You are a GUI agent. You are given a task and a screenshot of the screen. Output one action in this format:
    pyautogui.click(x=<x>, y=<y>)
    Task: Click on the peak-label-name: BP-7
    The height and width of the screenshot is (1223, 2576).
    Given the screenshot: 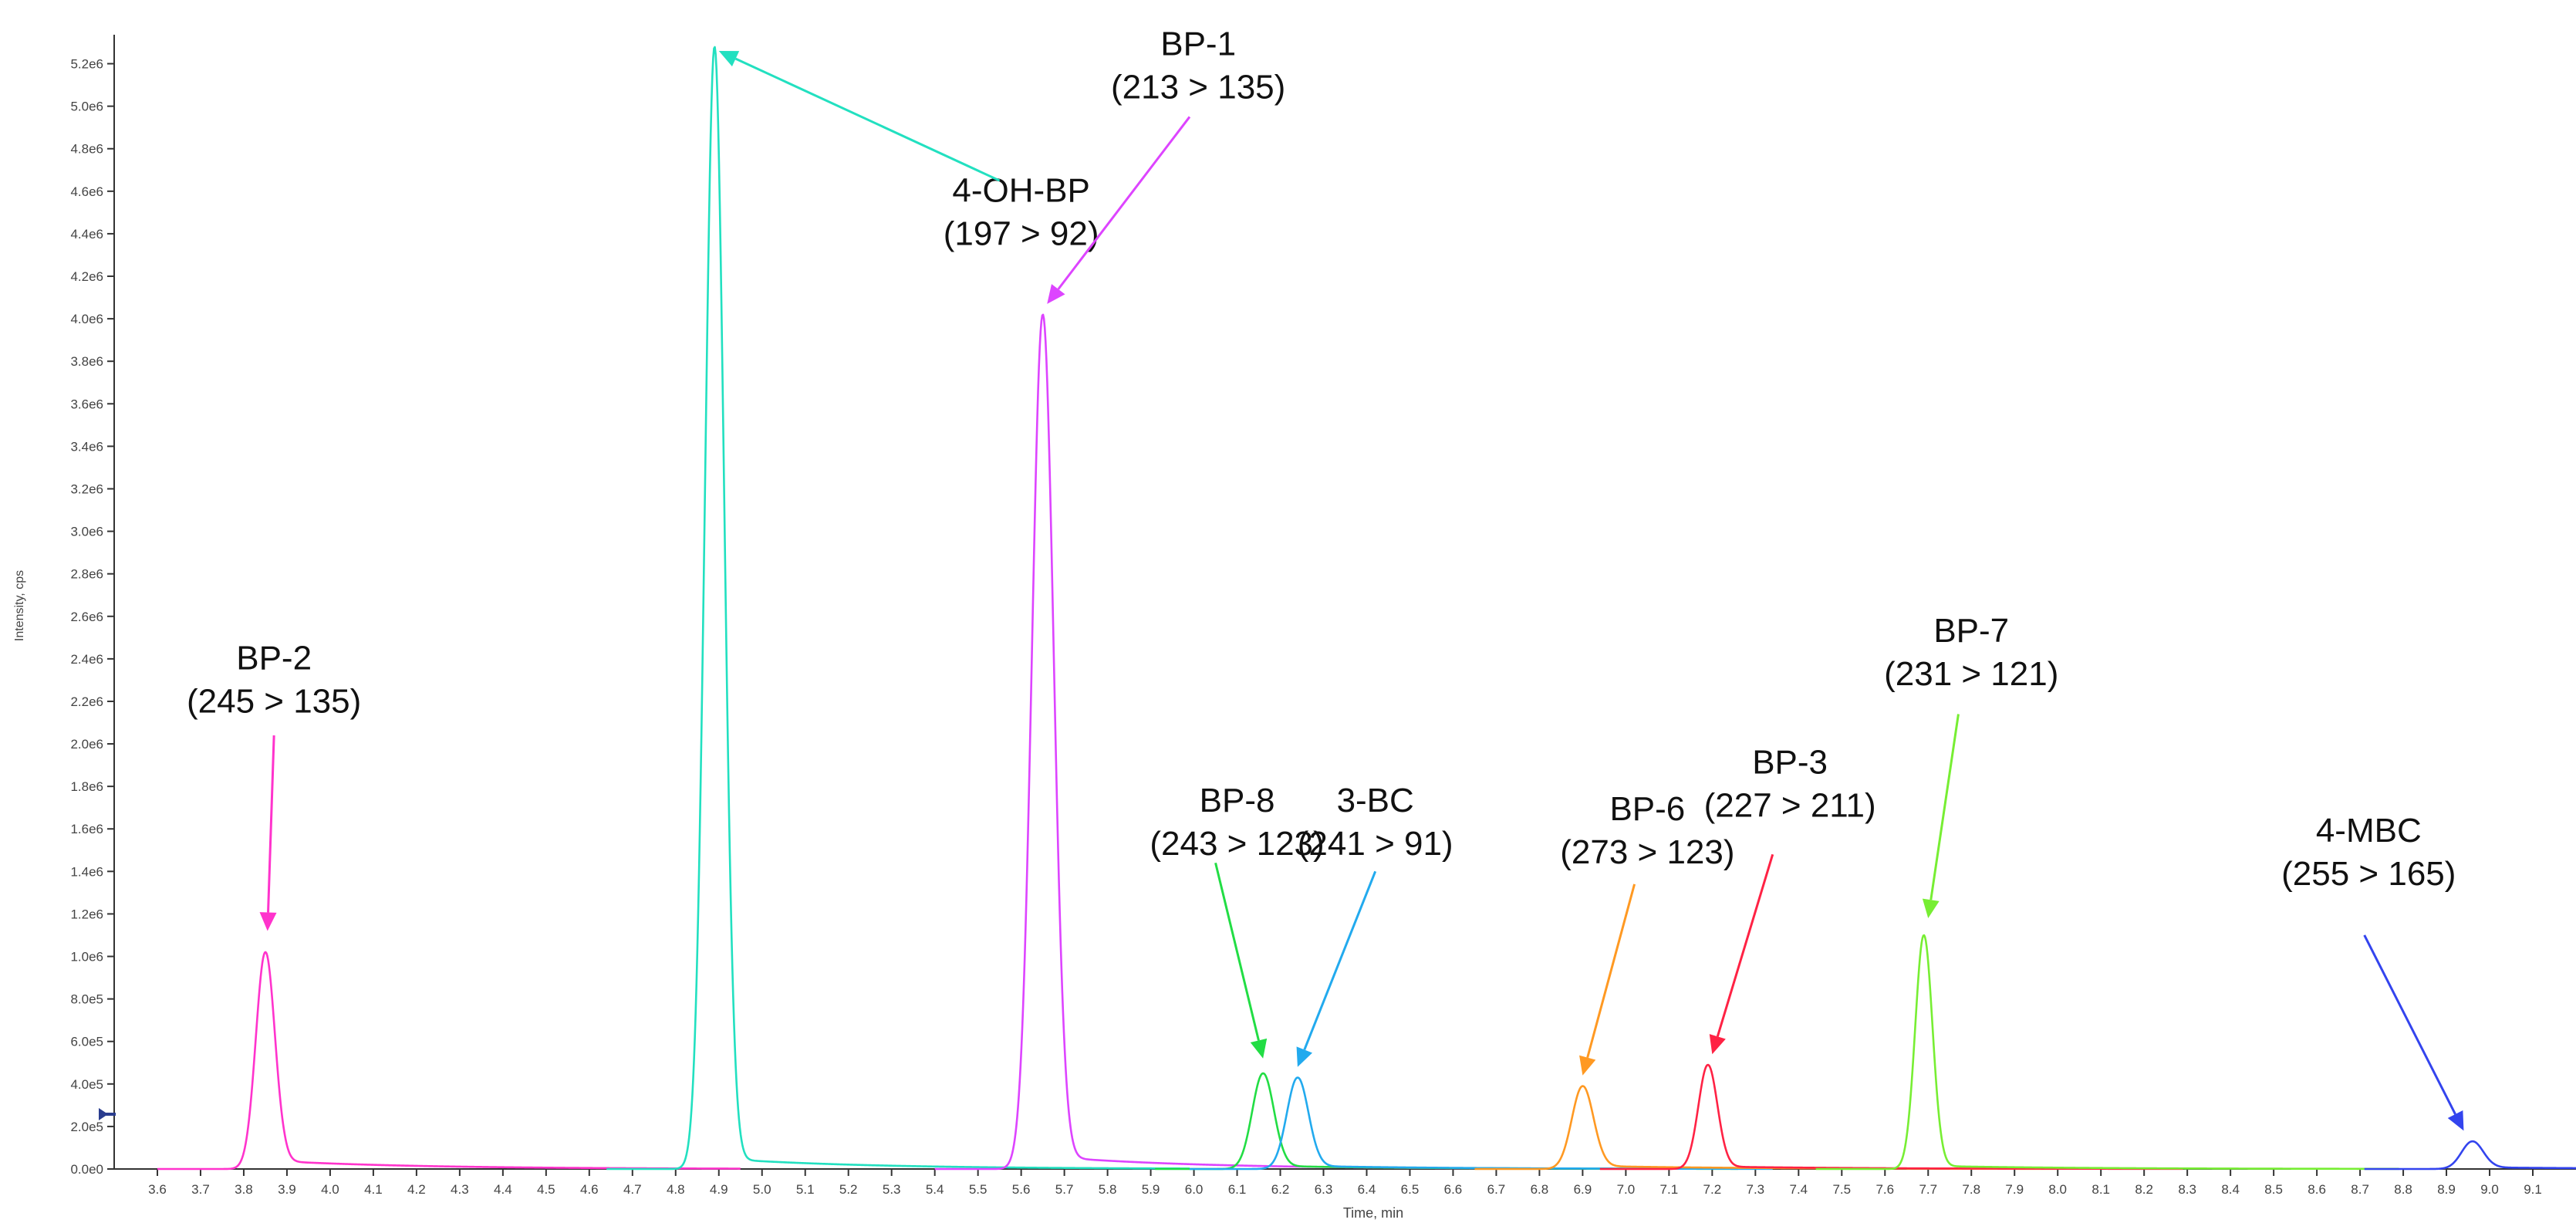 What is the action you would take?
    pyautogui.click(x=1971, y=631)
    